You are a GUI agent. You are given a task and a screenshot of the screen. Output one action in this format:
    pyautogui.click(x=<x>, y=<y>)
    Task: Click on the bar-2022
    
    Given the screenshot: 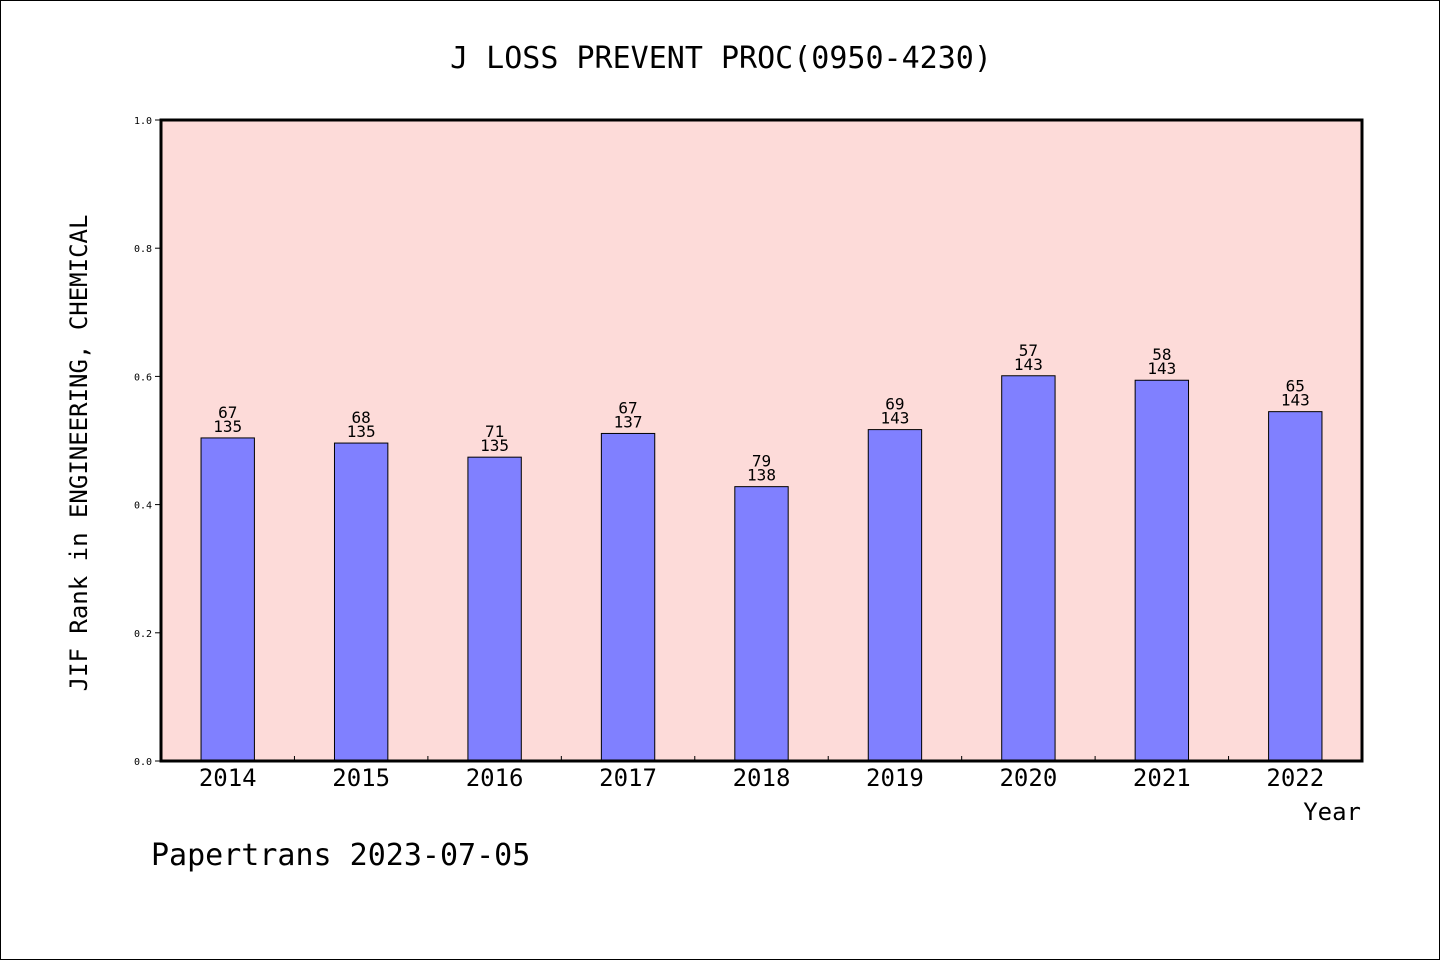 What is the action you would take?
    pyautogui.click(x=1295, y=586)
    